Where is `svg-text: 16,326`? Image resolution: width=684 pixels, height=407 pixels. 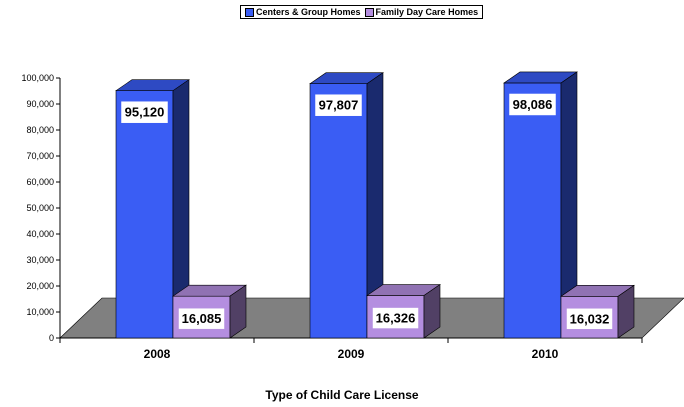
svg-text: 16,326 is located at coordinates (396, 318).